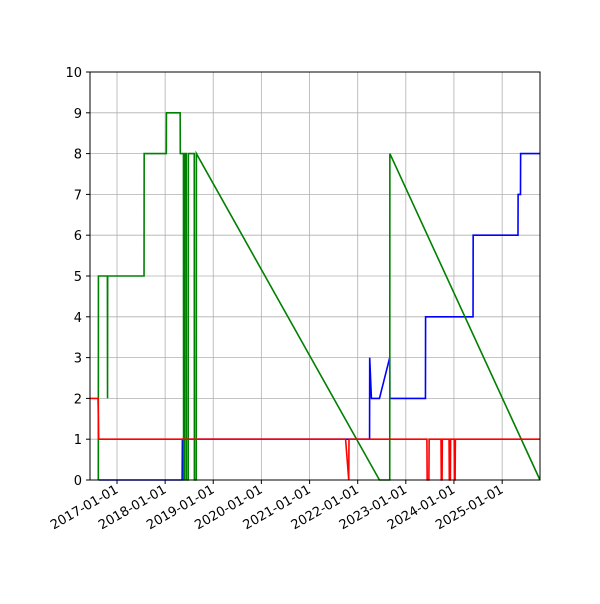  What do you see at coordinates (78, 195) in the screenshot?
I see `y-tick-label: 7` at bounding box center [78, 195].